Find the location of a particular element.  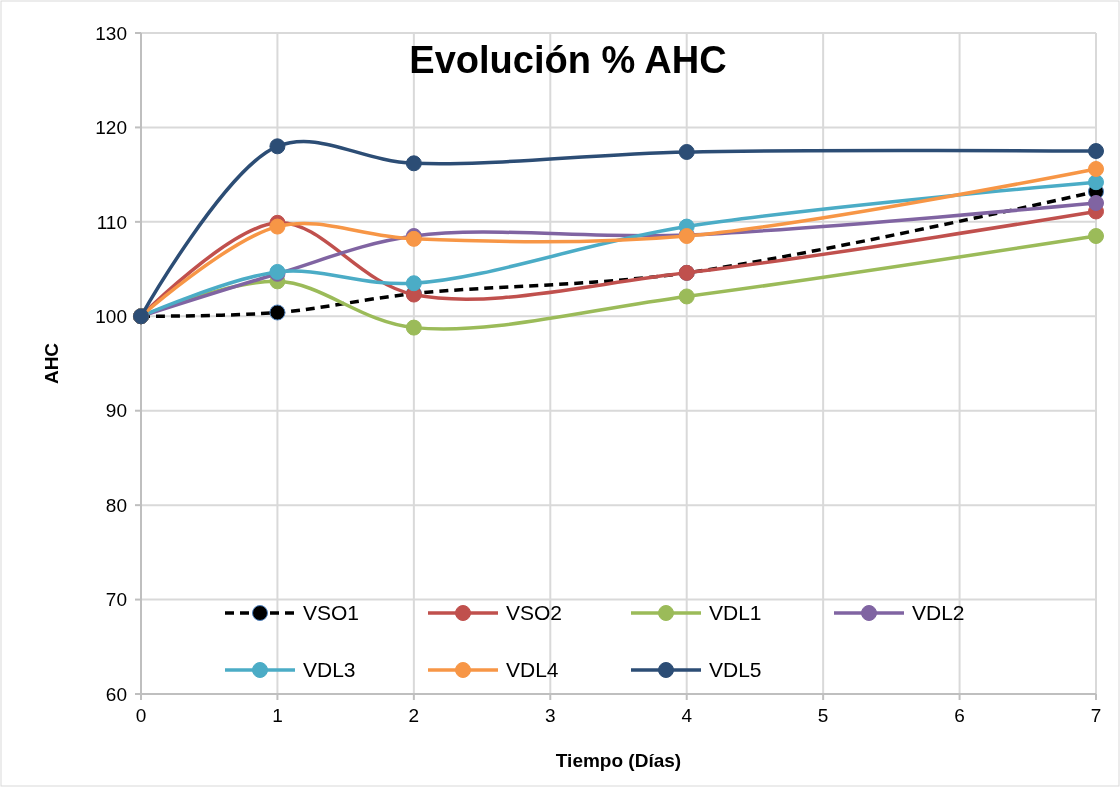

x-tick-label: 6 is located at coordinates (959, 715).